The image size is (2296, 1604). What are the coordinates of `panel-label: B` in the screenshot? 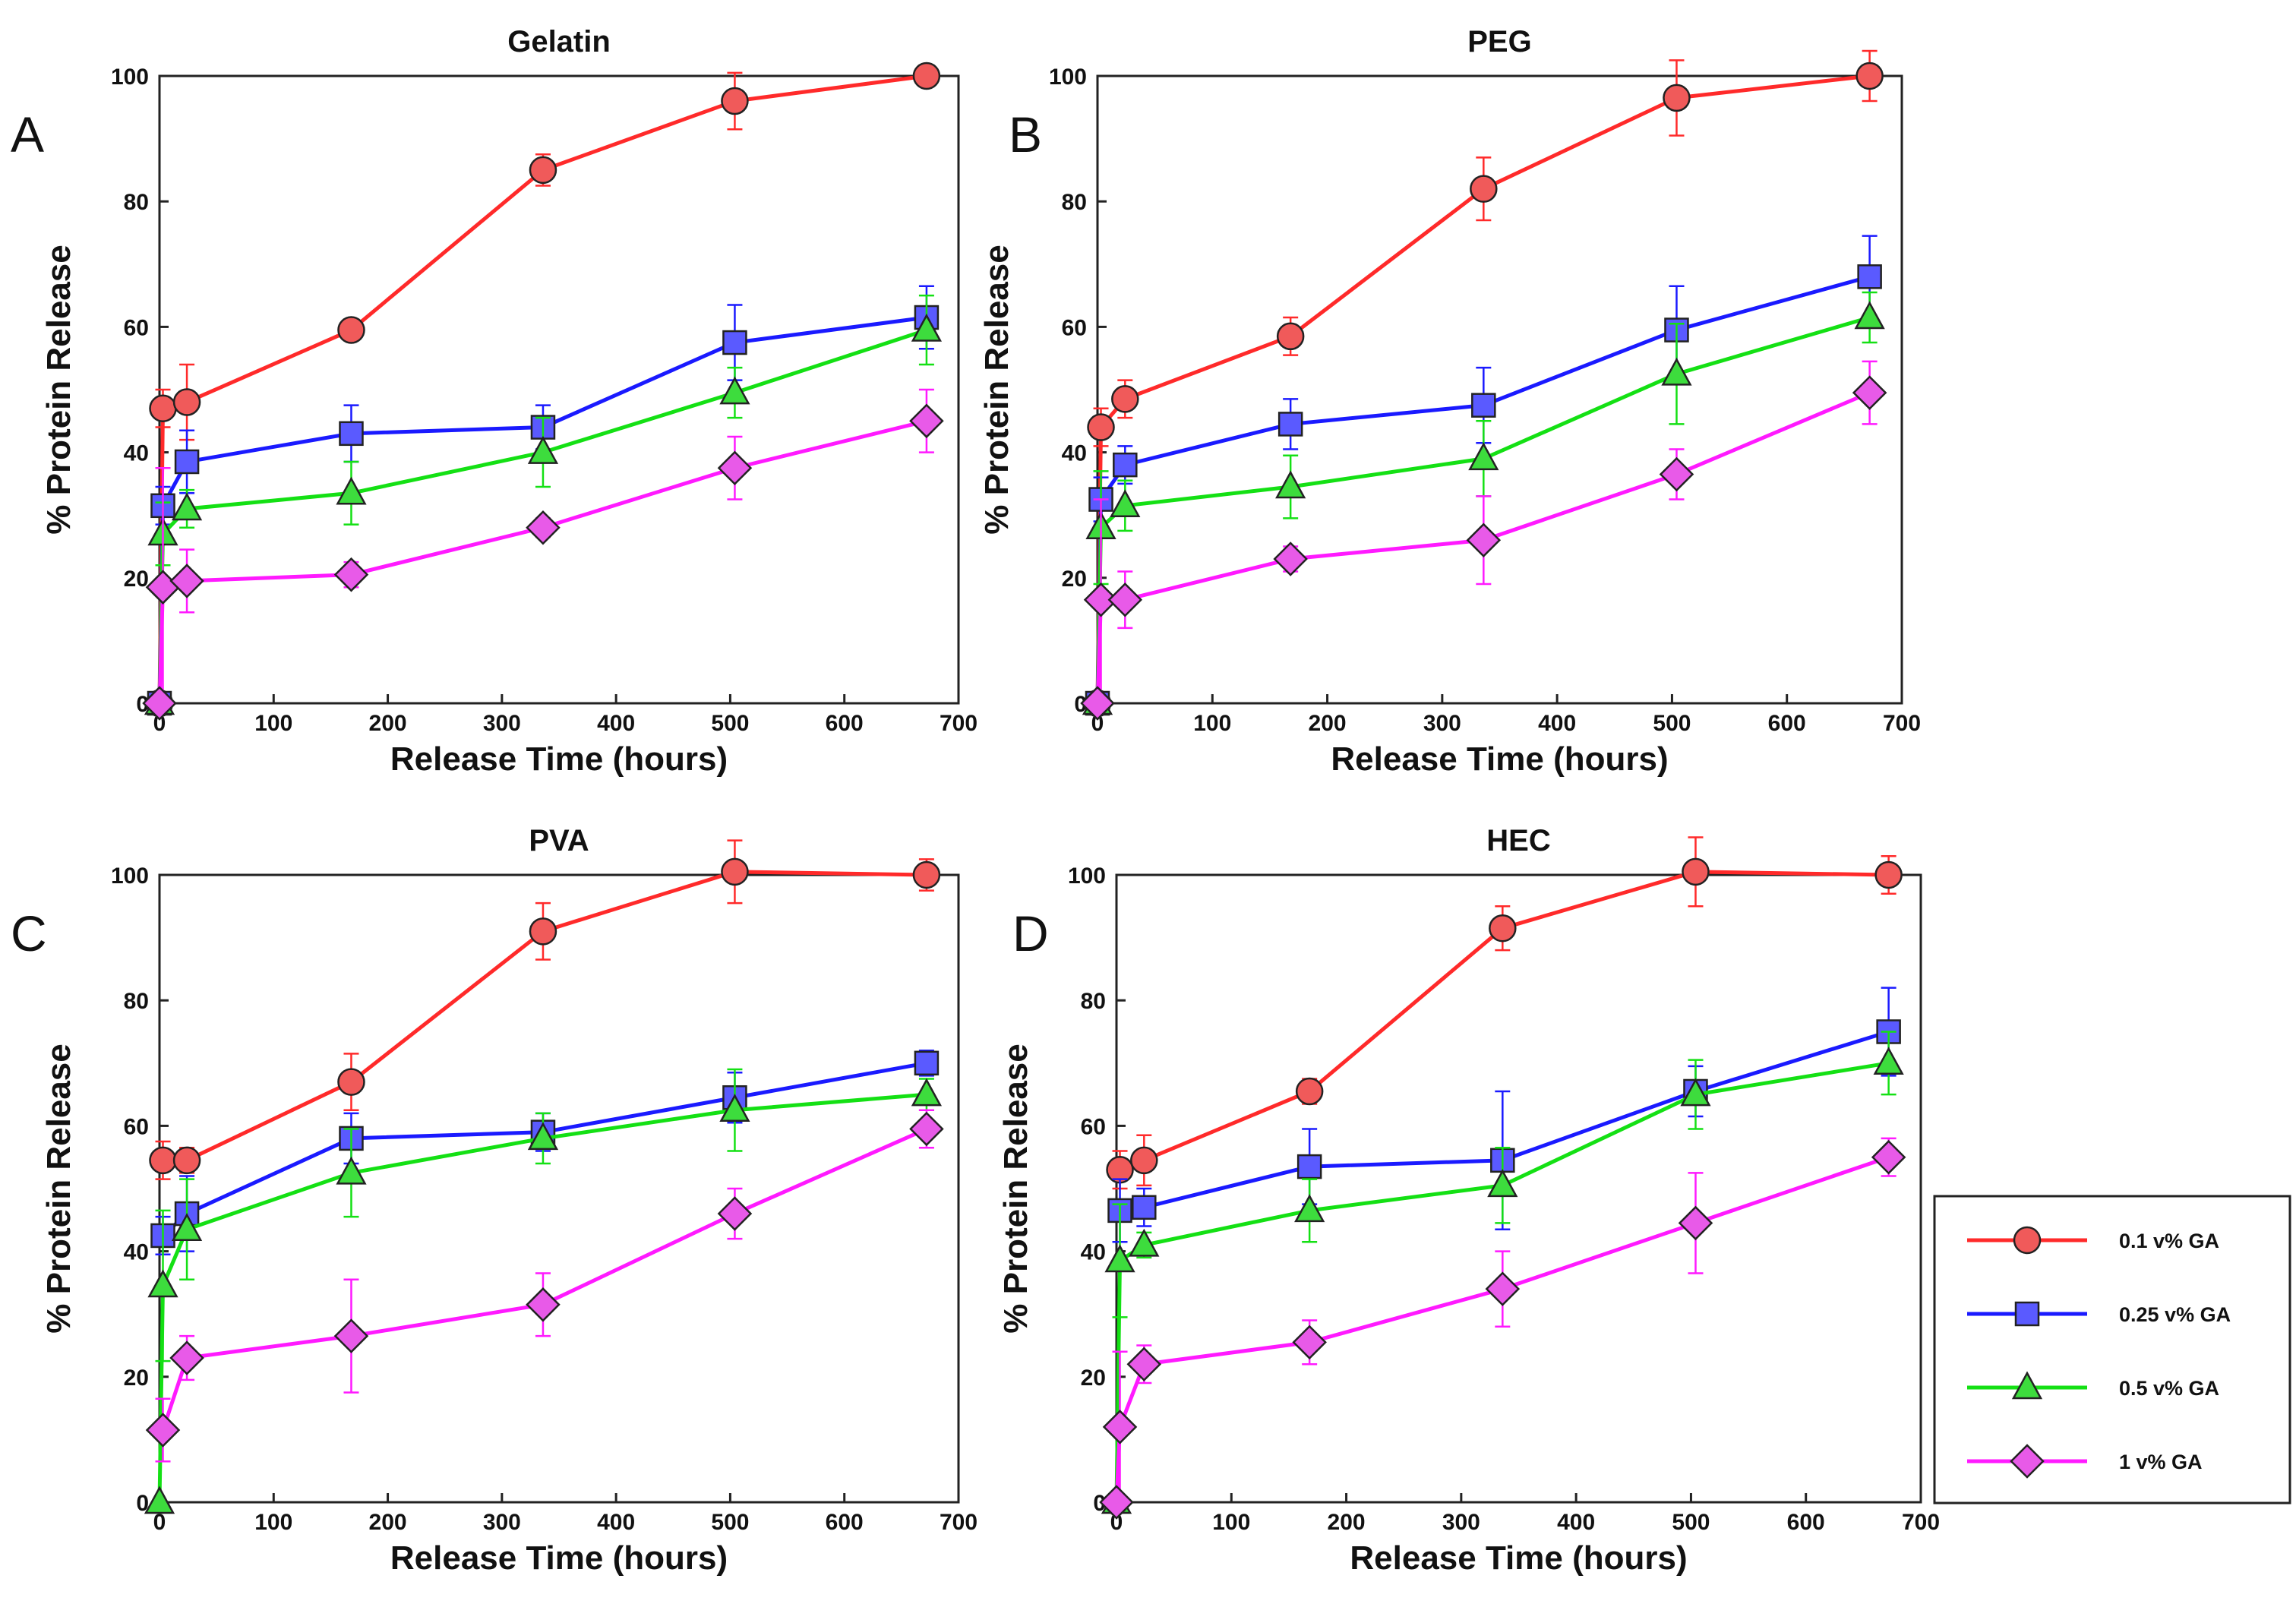 It's located at (1025, 134).